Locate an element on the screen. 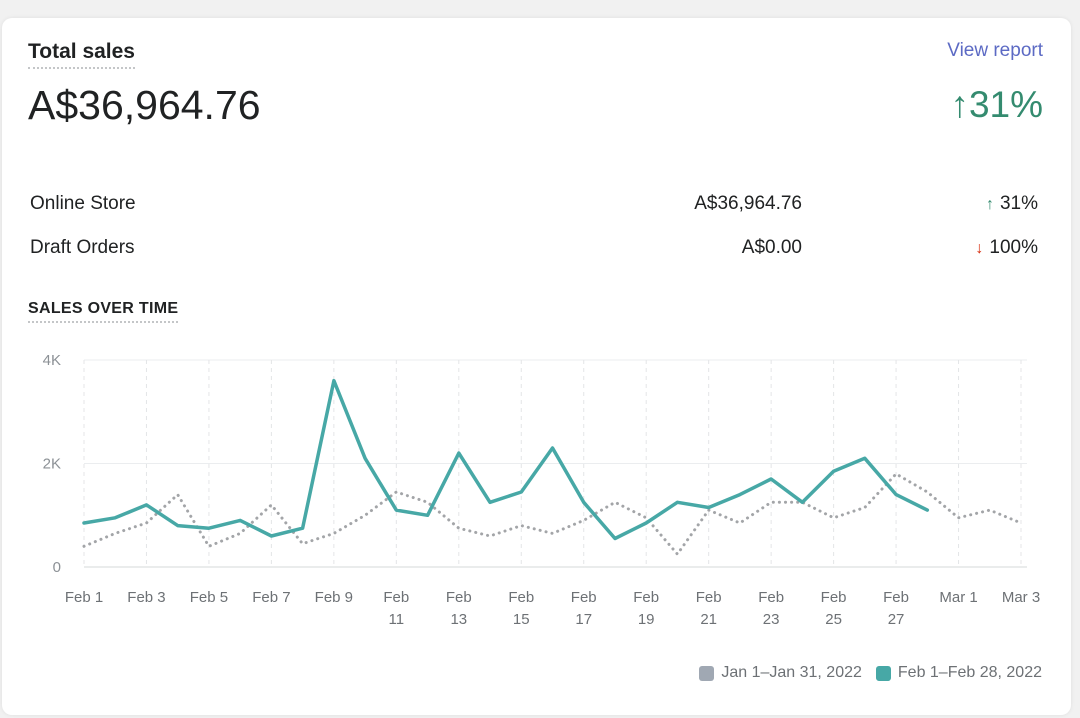 The image size is (1080, 718). total-change-percent: 31% is located at coordinates (1005, 104).